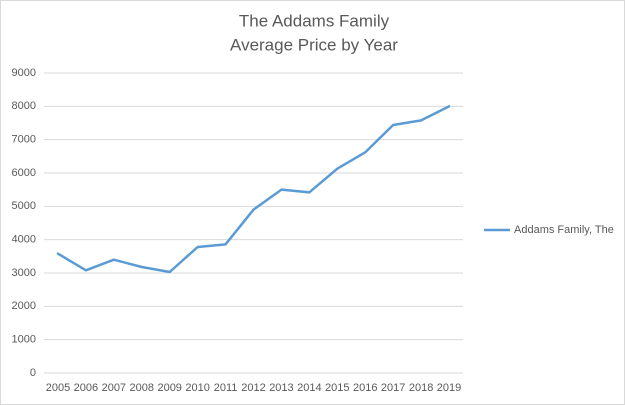  Describe the element at coordinates (421, 388) in the screenshot. I see `x-tick-label: 2018` at that location.